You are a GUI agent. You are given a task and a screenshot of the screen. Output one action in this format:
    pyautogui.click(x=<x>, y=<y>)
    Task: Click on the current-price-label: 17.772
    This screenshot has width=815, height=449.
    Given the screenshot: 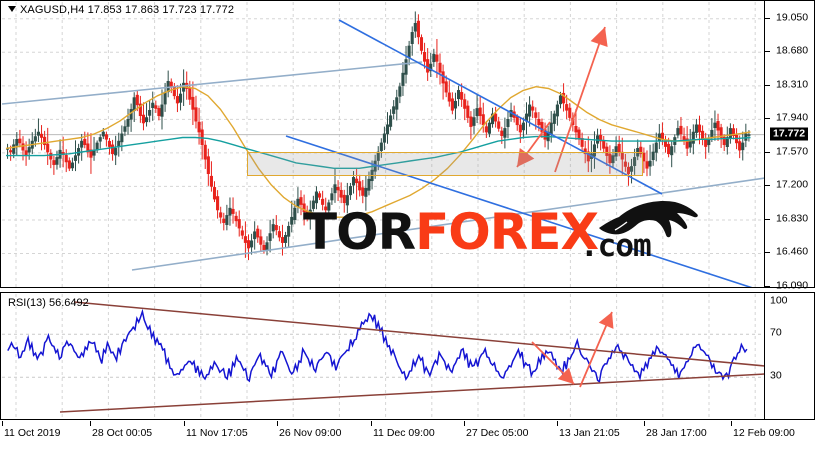 What is the action you would take?
    pyautogui.click(x=789, y=134)
    